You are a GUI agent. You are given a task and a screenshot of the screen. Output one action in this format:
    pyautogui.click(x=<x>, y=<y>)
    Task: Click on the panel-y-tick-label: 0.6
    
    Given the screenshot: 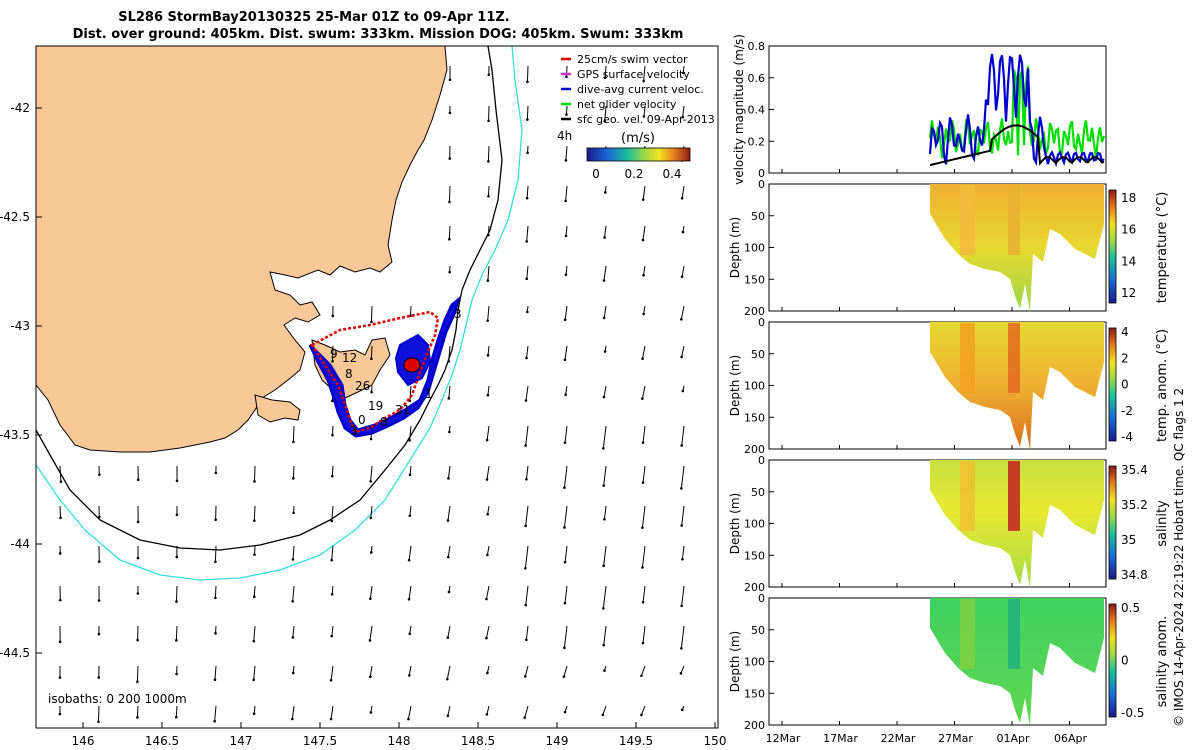 What is the action you would take?
    pyautogui.click(x=757, y=78)
    